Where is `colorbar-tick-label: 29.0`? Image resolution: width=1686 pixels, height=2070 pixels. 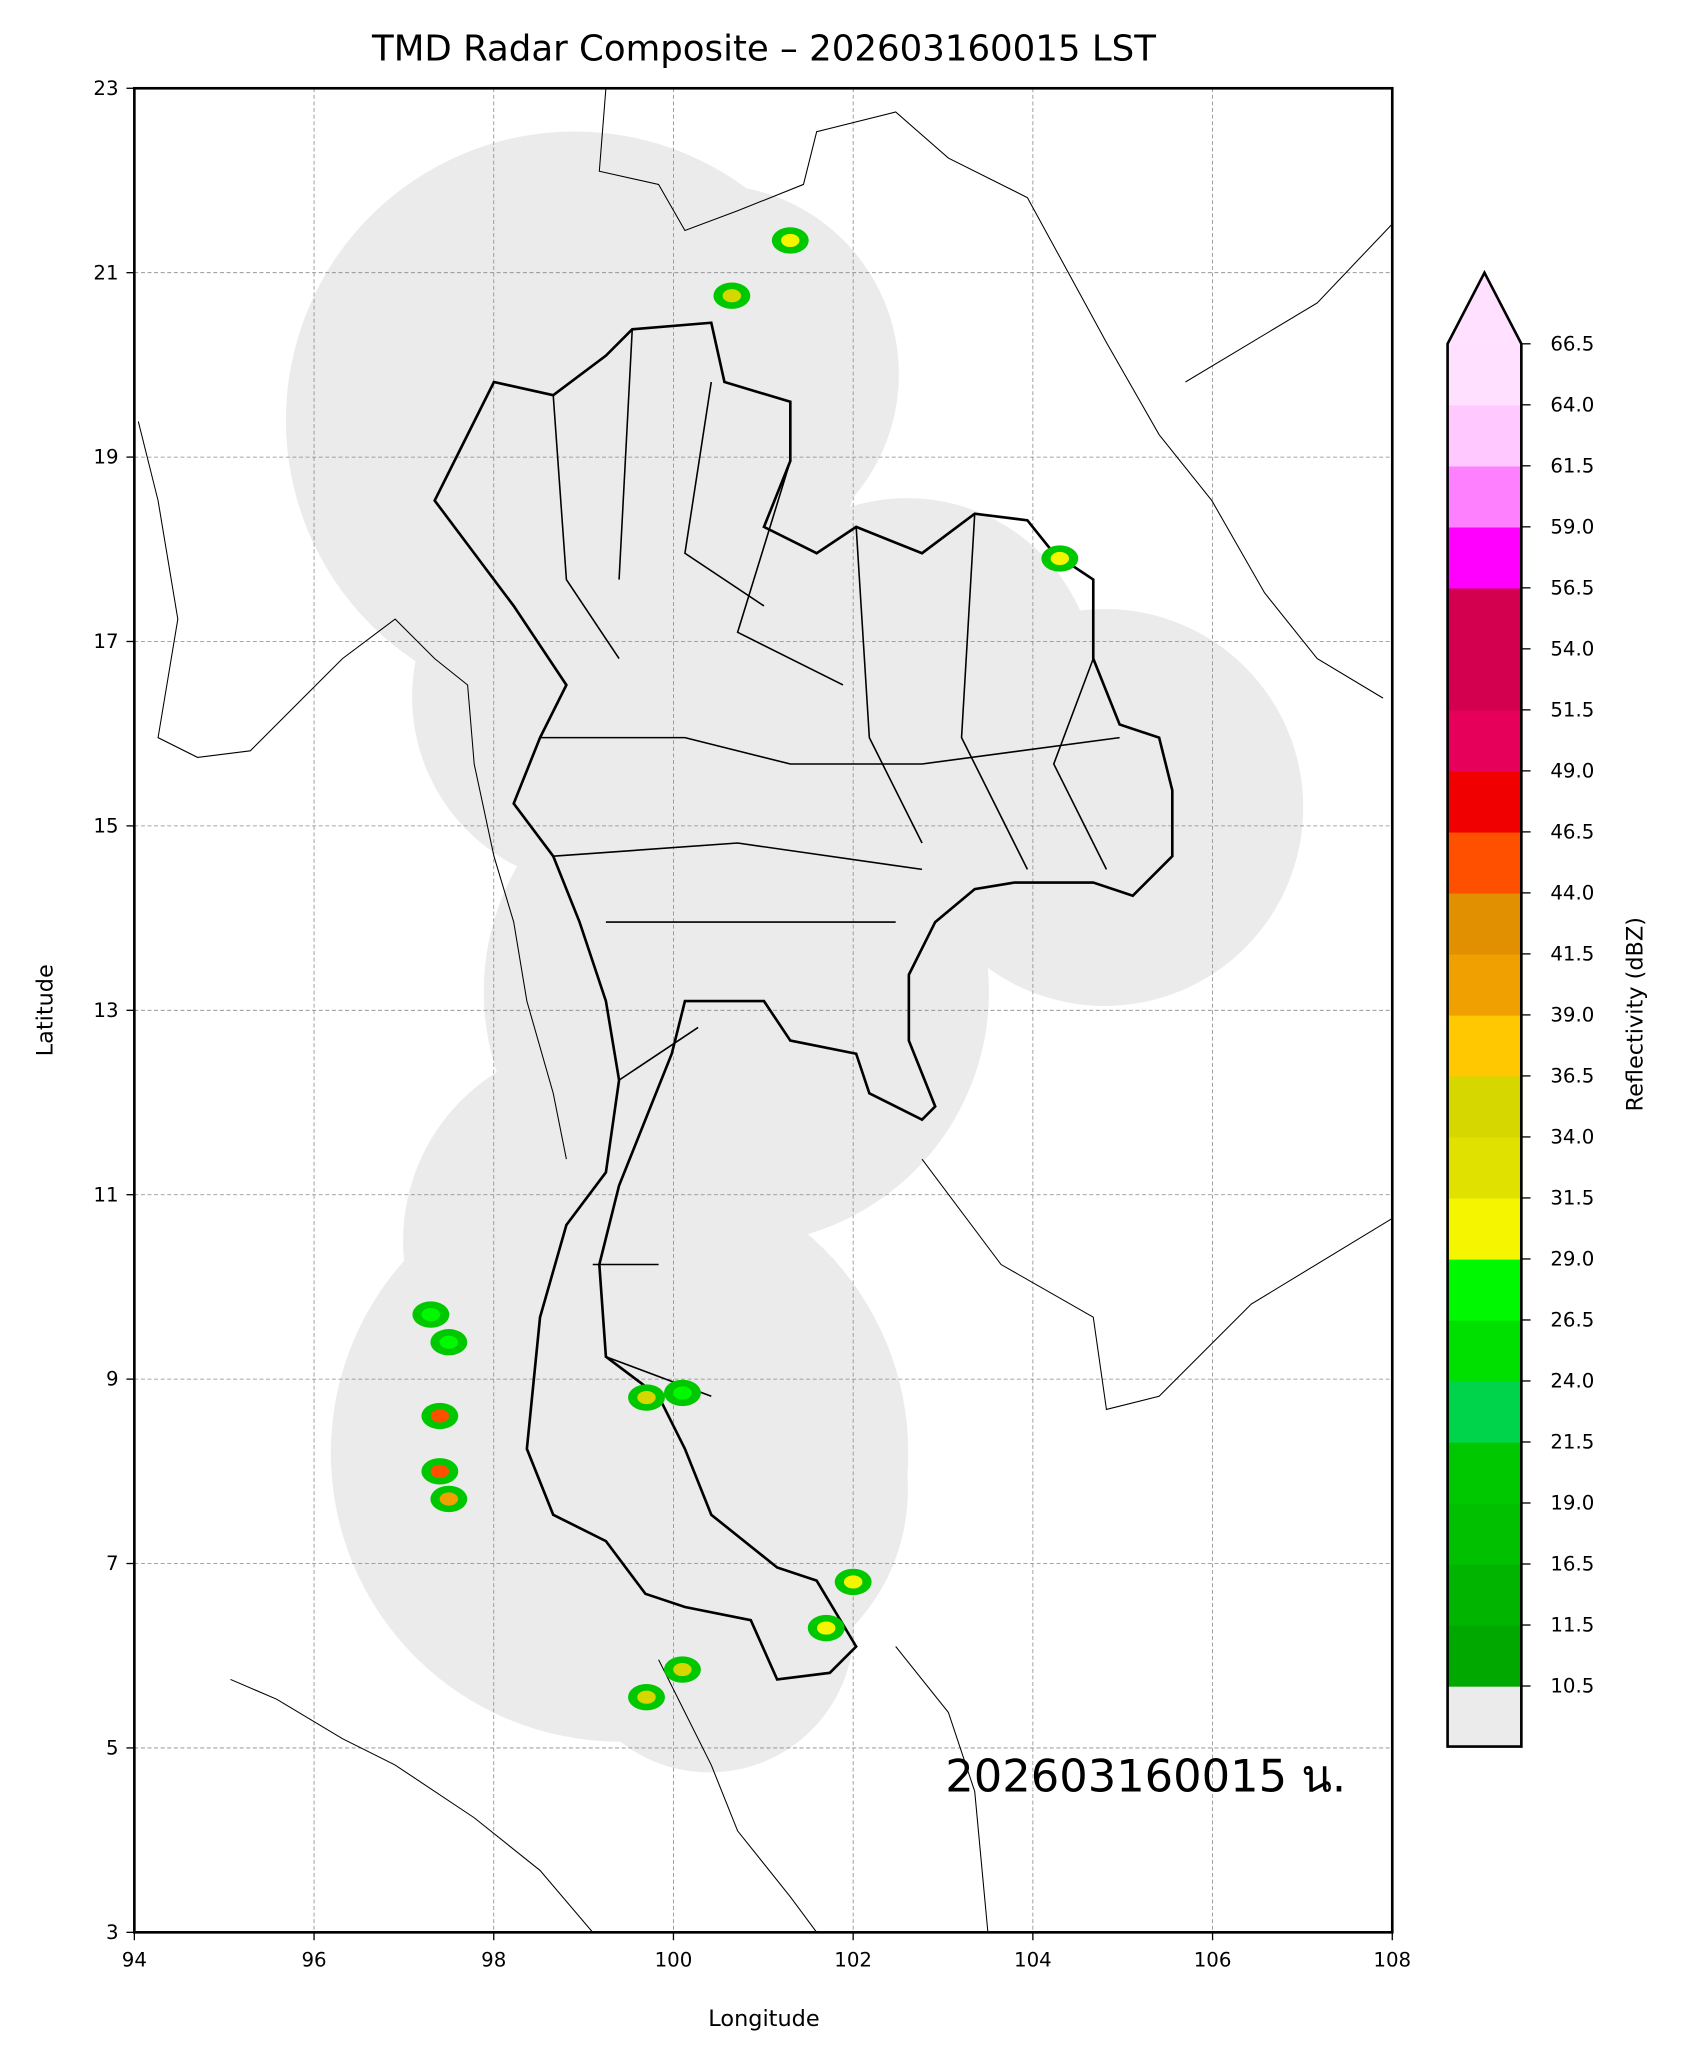
colorbar-tick-label: 29.0 is located at coordinates (1572, 1259).